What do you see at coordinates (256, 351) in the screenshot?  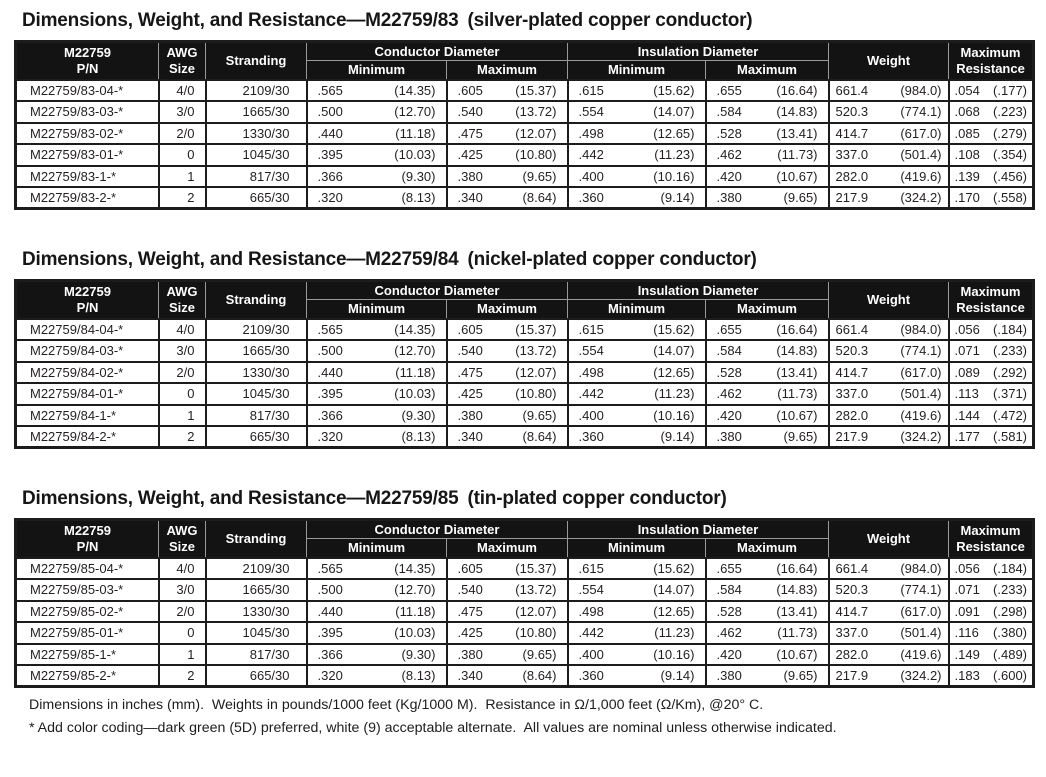 I see `cell-stranding: 1665/30` at bounding box center [256, 351].